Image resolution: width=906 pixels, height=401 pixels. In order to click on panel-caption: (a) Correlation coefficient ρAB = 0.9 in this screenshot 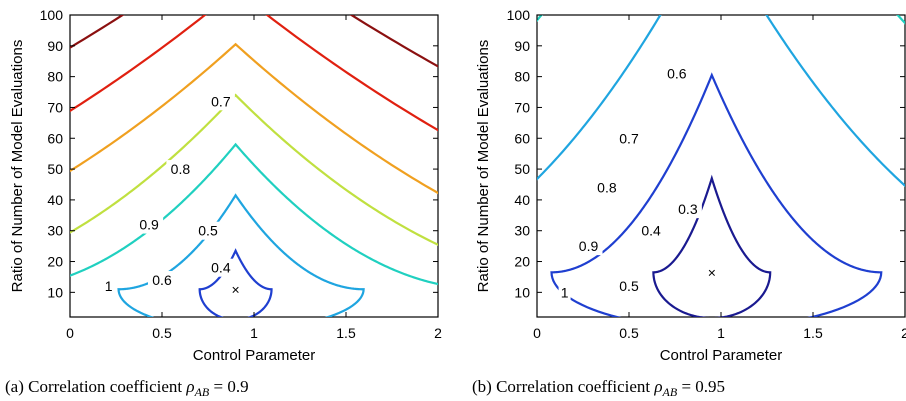, I will do `click(127, 388)`.